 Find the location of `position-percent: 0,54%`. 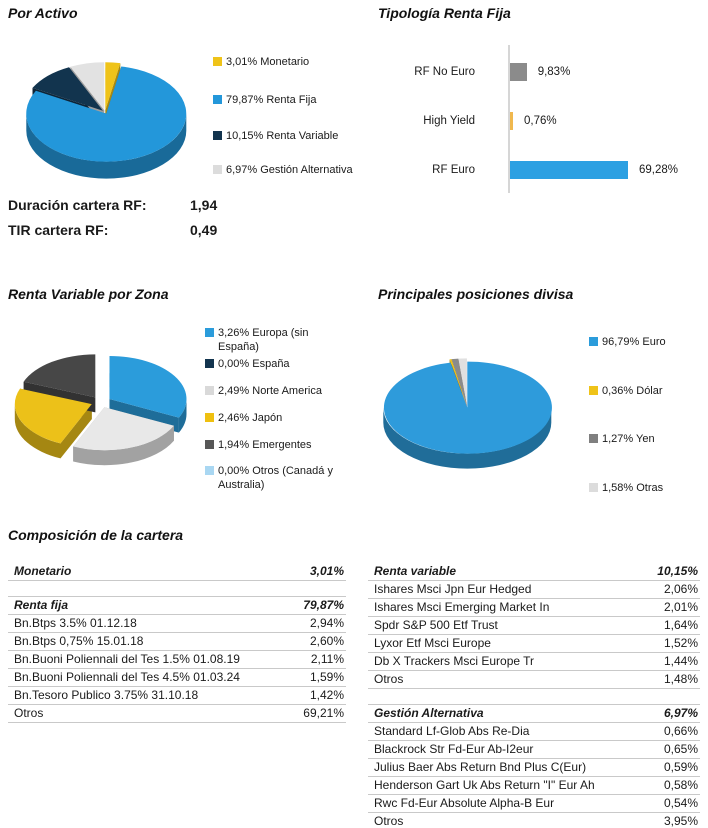

position-percent: 0,54% is located at coordinates (680, 803).